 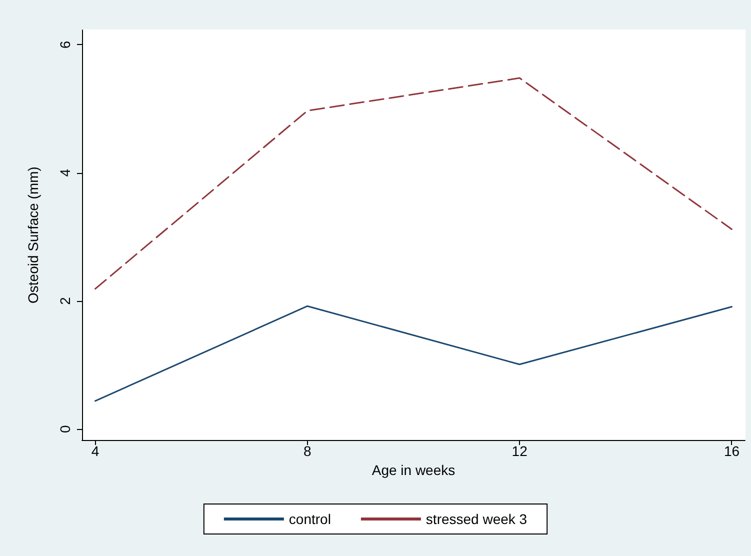 I want to click on x-tick-label: 4, so click(x=95, y=451).